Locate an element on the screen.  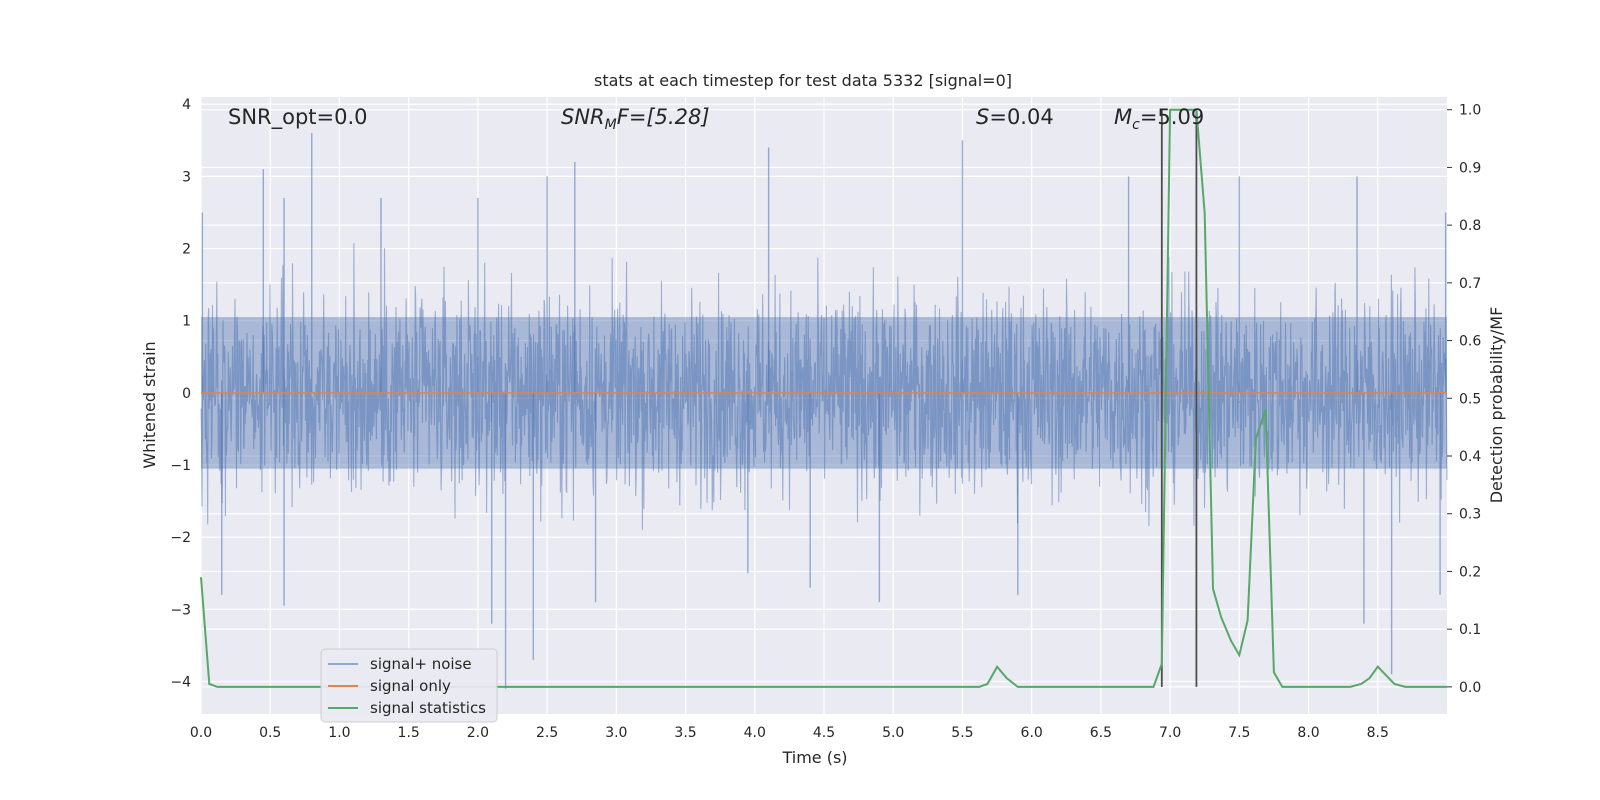
x-tick-label: 2.5 is located at coordinates (547, 733).